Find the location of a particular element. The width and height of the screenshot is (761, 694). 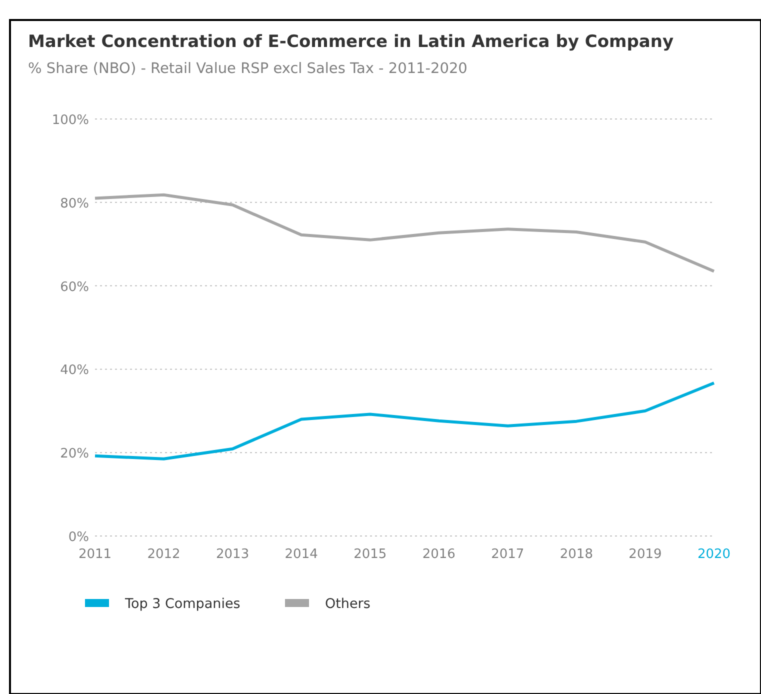

y-tick-label: 100% is located at coordinates (70, 120).